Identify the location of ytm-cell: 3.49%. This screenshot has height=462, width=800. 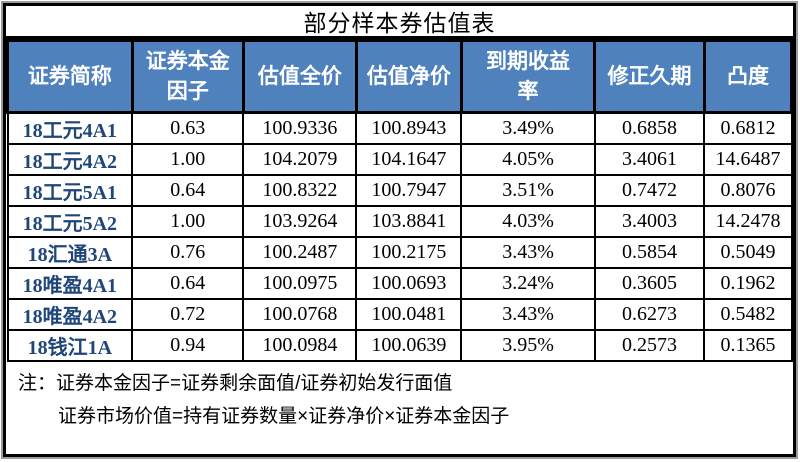
(528, 128).